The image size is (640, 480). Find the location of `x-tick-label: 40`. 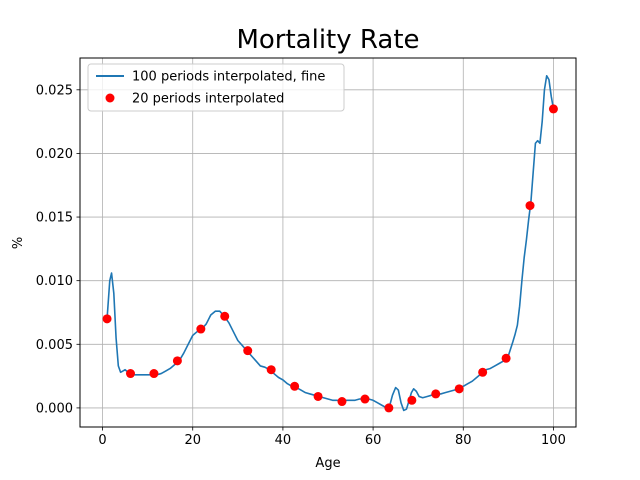

x-tick-label: 40 is located at coordinates (283, 440).